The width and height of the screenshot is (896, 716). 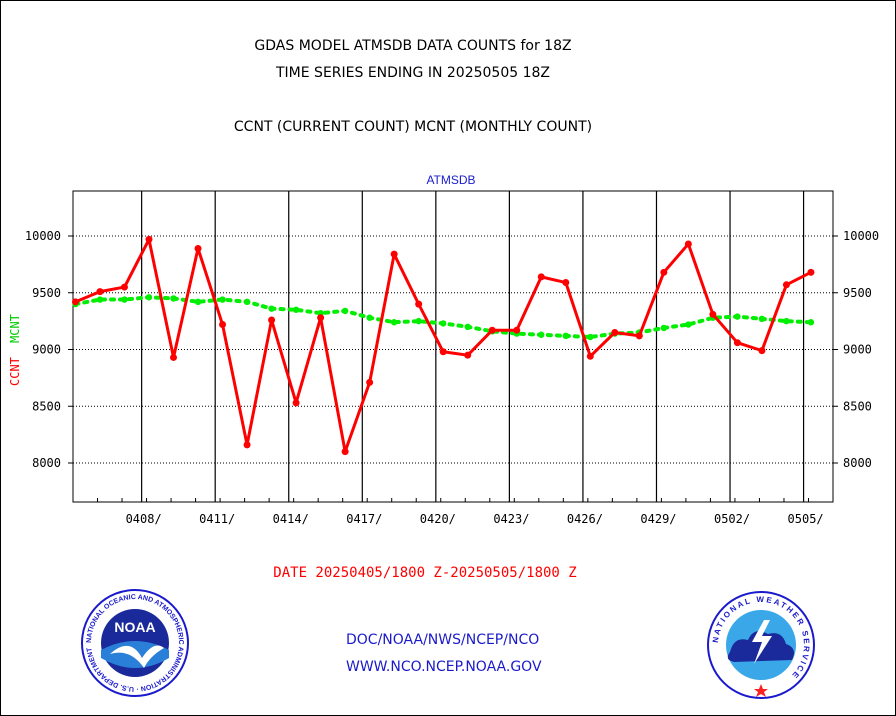 I want to click on noaa-logo-text: NOAA, so click(x=134, y=627).